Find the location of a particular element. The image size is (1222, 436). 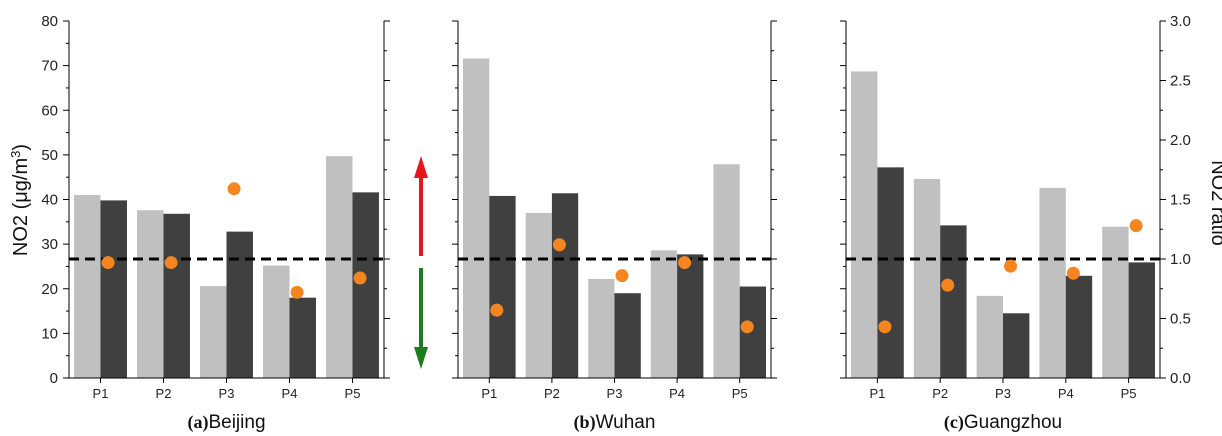

left-tick-label: 10 is located at coordinates (49, 333).